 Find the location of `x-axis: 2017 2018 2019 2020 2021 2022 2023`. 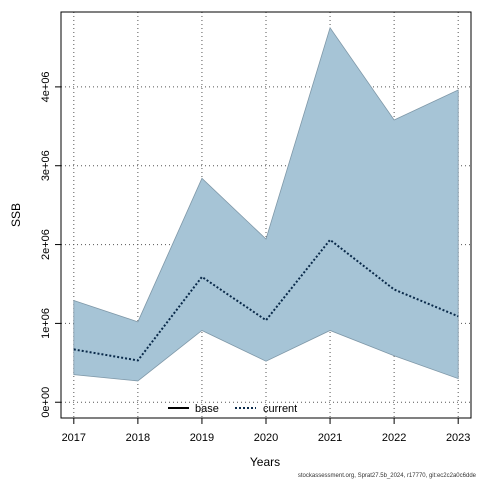

x-axis: 2017 2018 2019 2020 2021 2022 2023 is located at coordinates (266, 431).